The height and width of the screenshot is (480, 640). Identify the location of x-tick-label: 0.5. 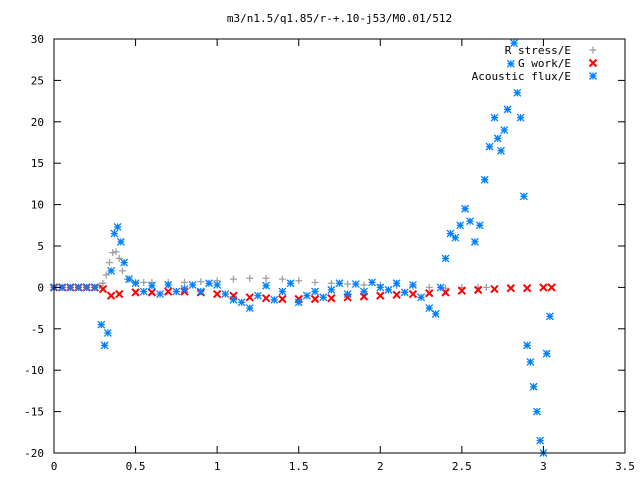
(136, 466).